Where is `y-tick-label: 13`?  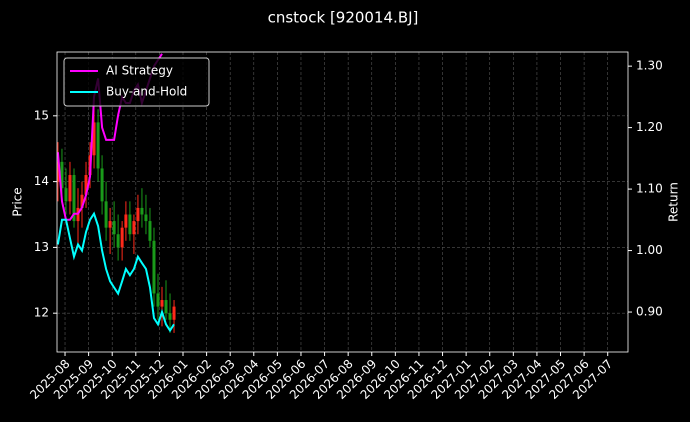 y-tick-label: 13 is located at coordinates (41, 247).